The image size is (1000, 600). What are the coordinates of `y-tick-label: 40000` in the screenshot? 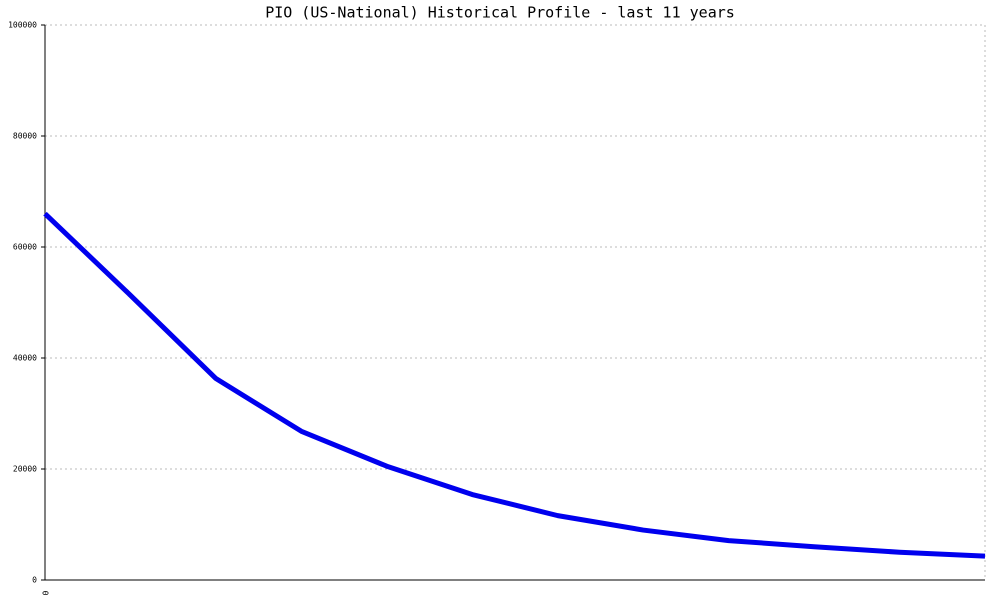 It's located at (25, 358).